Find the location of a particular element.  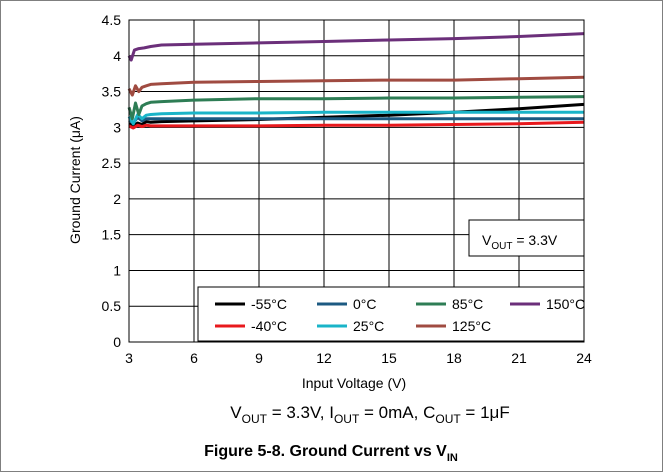

x-tick-labels: 3 6 9 12 15 18 21 24 is located at coordinates (358, 358).